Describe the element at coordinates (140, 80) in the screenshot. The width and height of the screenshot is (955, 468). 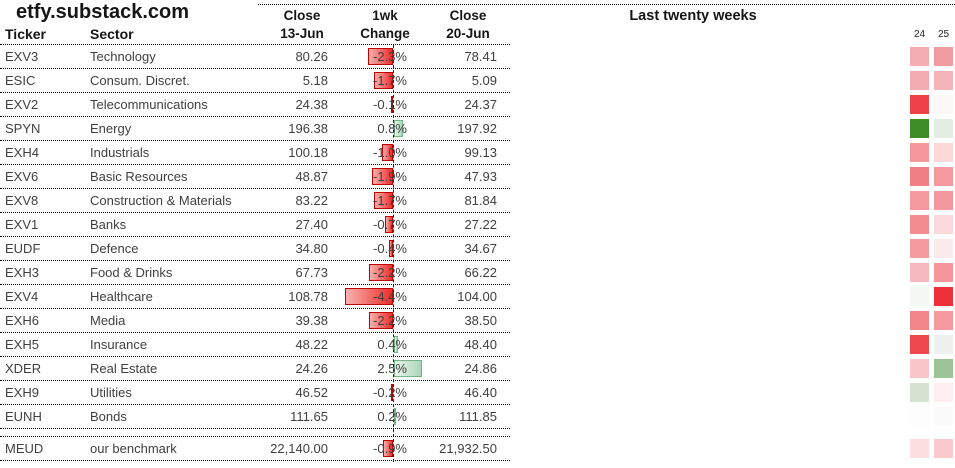
I see `sector-cell: Consum. Discret.` at that location.